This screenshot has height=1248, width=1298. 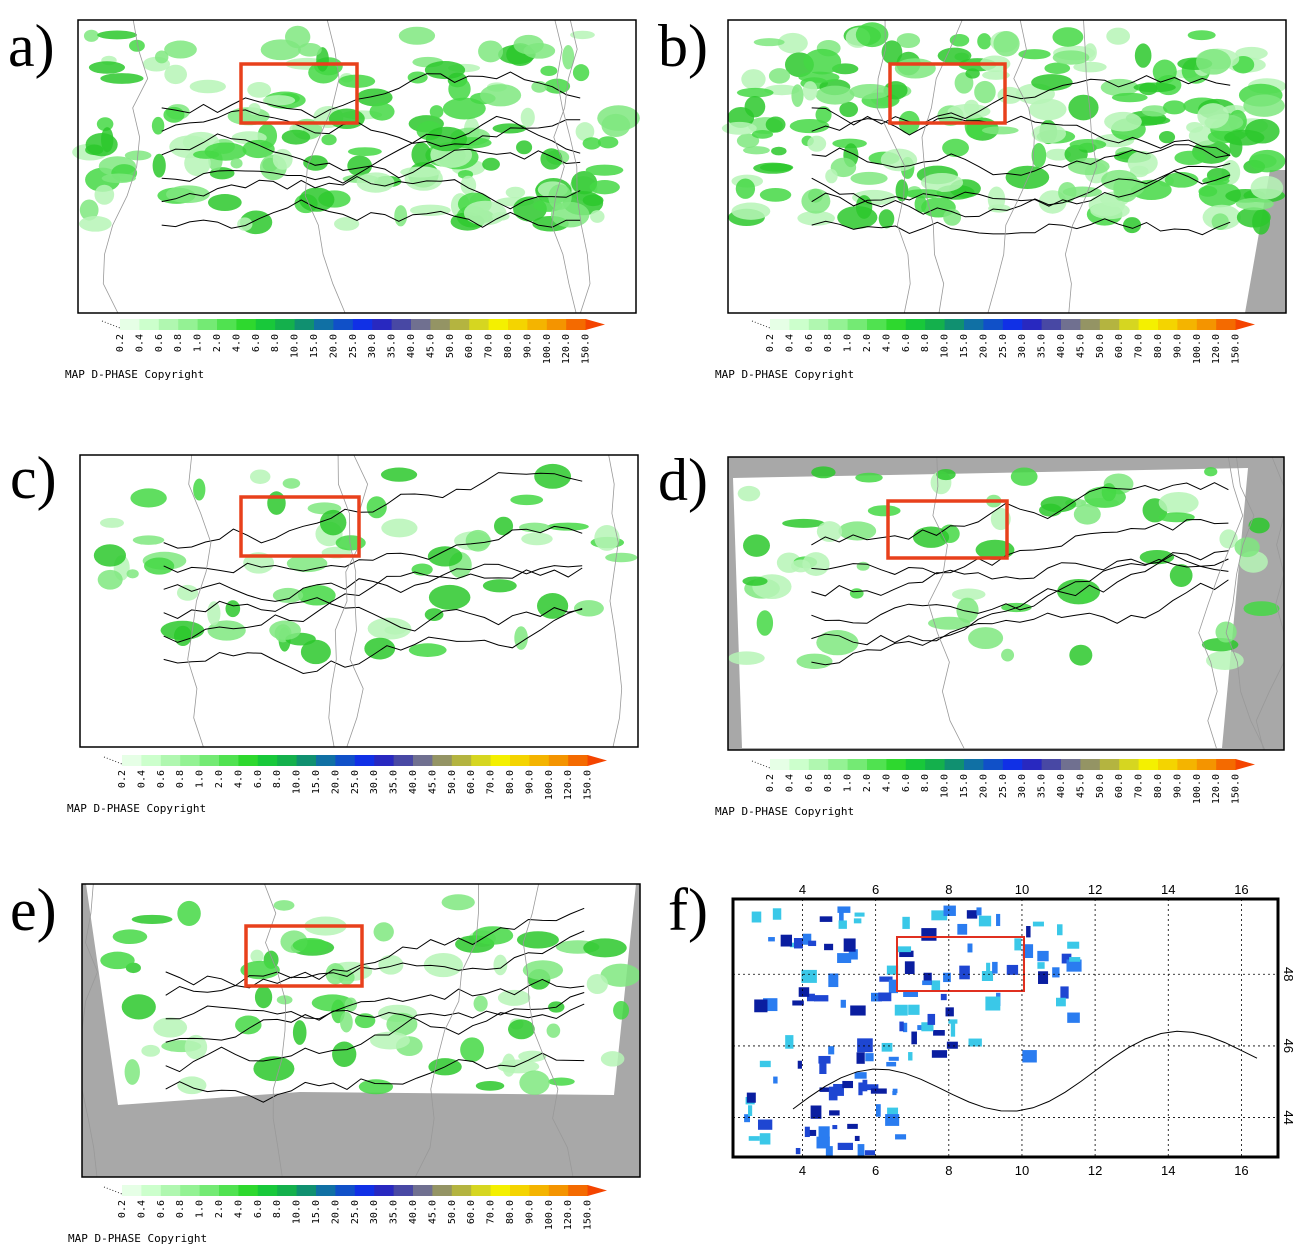 What do you see at coordinates (948, 889) in the screenshot?
I see `x-tick-label-top: 8` at bounding box center [948, 889].